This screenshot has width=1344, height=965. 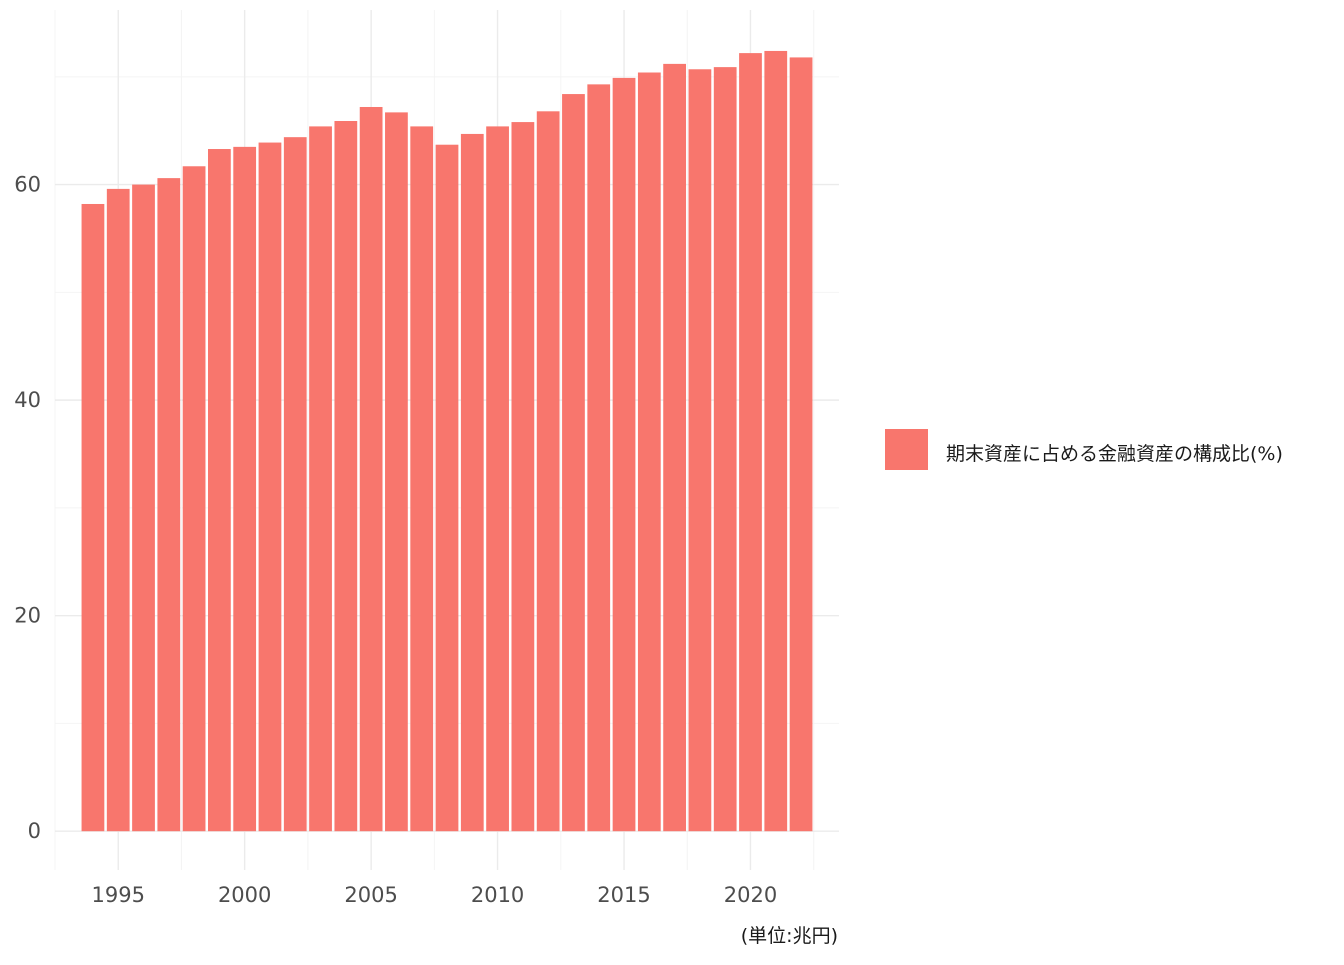 What do you see at coordinates (118, 510) in the screenshot?
I see `bar-1995` at bounding box center [118, 510].